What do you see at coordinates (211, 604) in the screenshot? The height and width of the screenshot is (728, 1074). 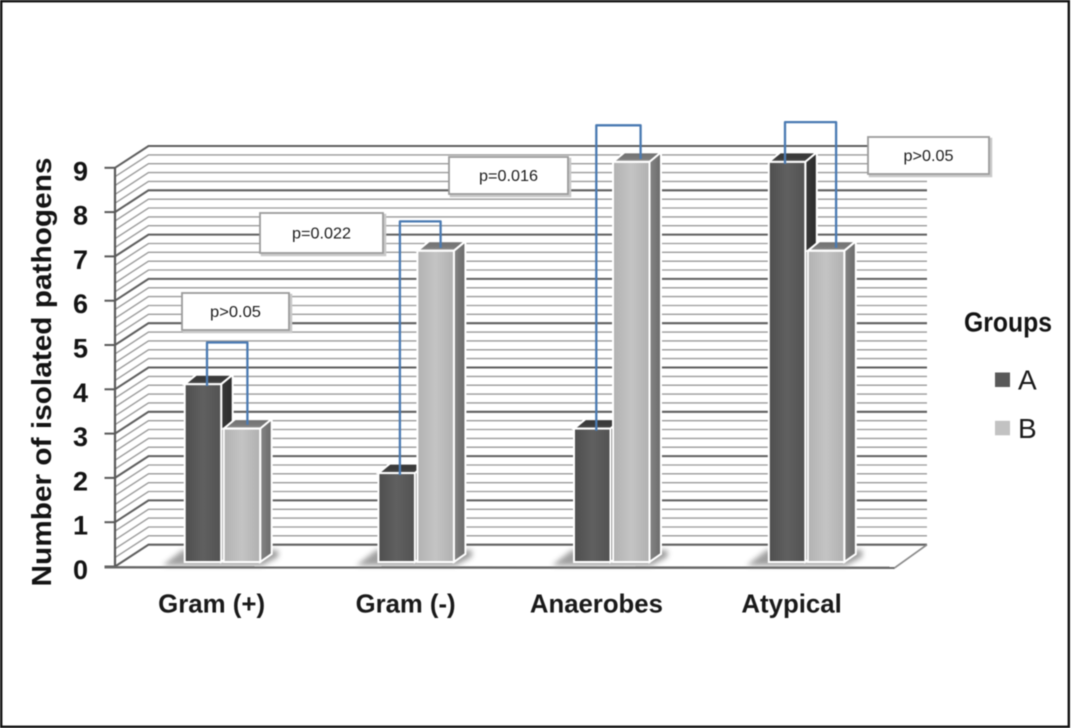 I see `svg-text: Gram (+)` at bounding box center [211, 604].